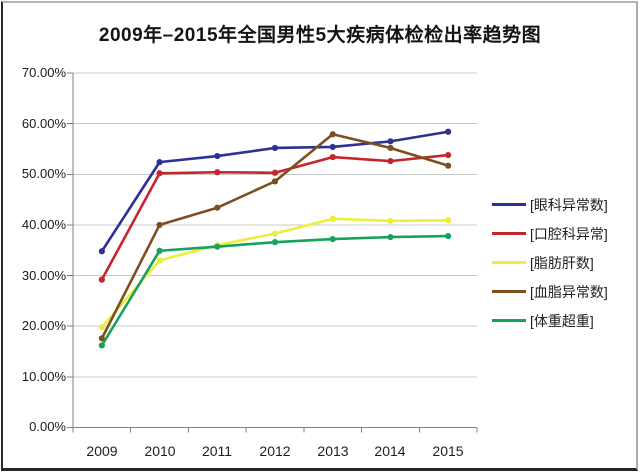  What do you see at coordinates (102, 451) in the screenshot?
I see `x-tick-label: 2009` at bounding box center [102, 451].